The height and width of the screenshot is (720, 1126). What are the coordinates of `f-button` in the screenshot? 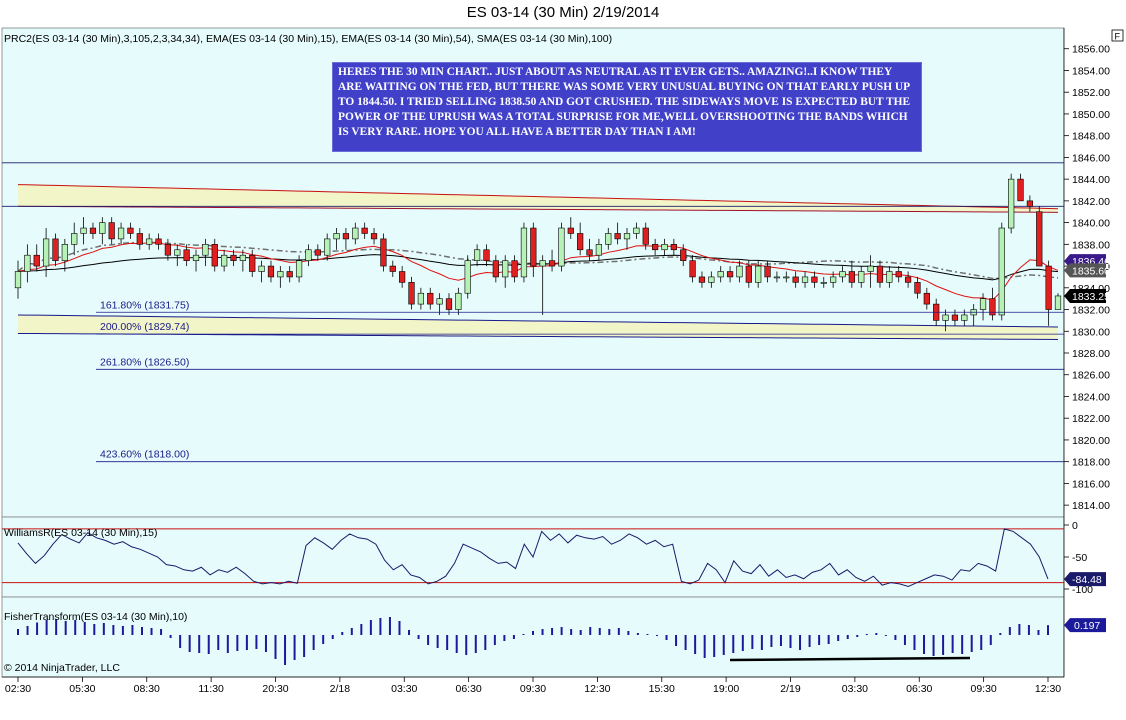 It's located at (1117, 35).